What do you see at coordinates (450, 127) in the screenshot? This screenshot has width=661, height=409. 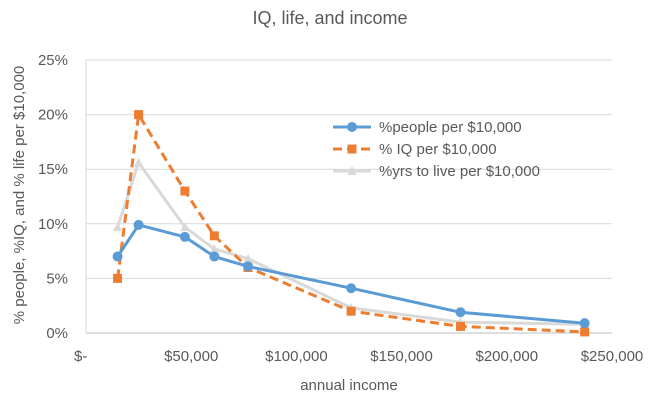 I see `legend-label: %people per $10,000` at bounding box center [450, 127].